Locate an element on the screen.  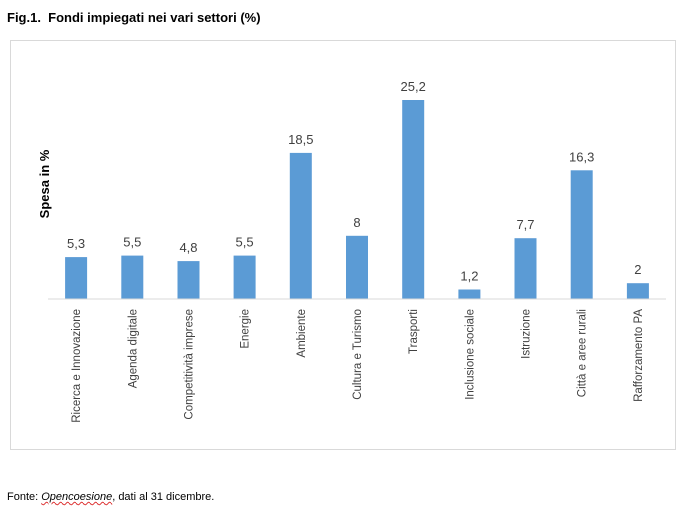
data-label: 7,7 is located at coordinates (525, 224).